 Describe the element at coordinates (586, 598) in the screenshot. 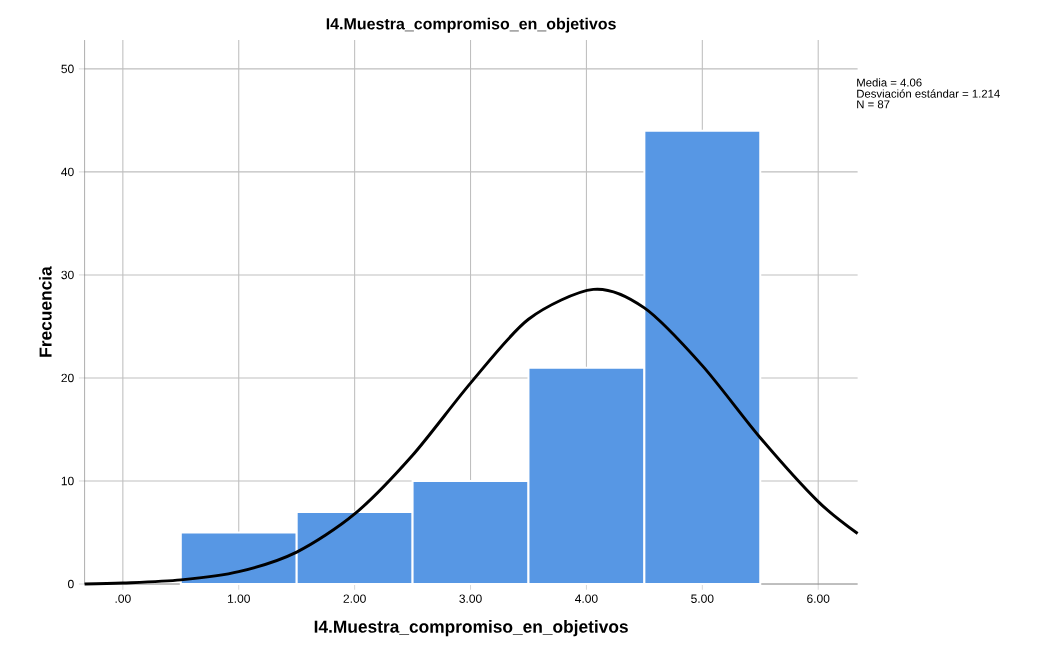

I see `x-tick-label: 4.00` at that location.